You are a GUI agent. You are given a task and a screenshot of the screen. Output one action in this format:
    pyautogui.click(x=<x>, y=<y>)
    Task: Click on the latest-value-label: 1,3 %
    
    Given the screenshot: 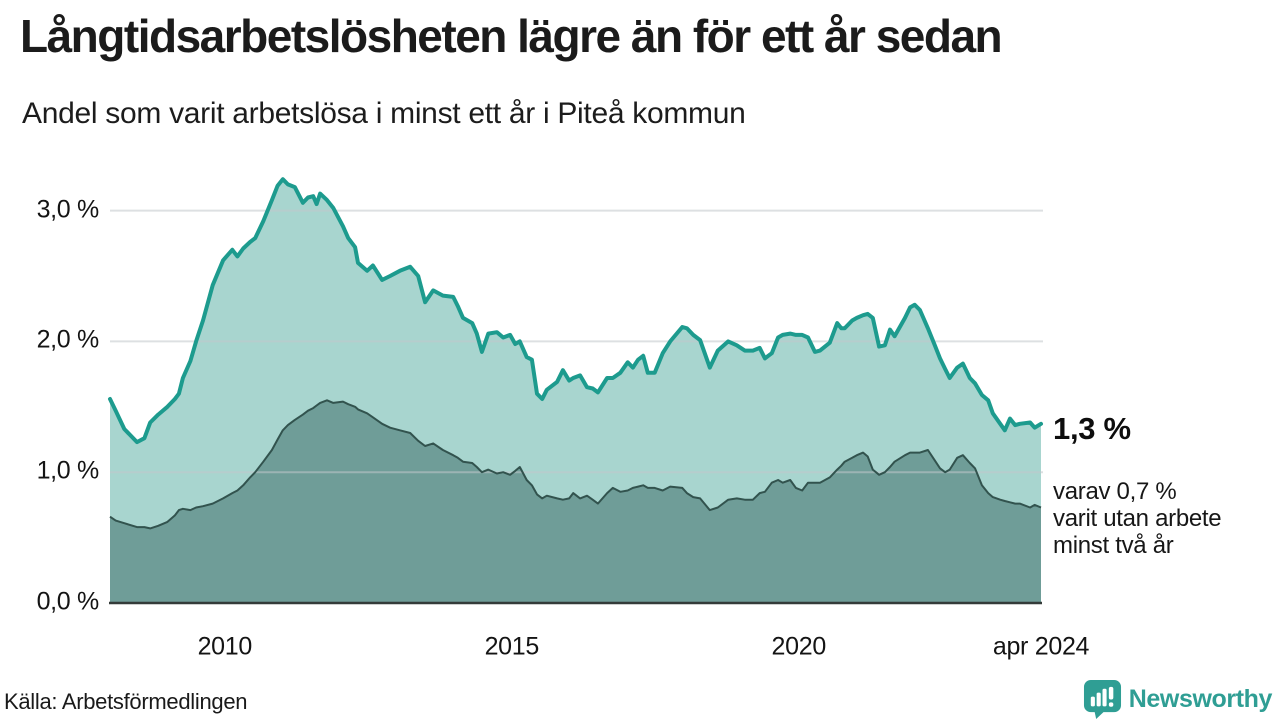 What is the action you would take?
    pyautogui.click(x=1092, y=428)
    